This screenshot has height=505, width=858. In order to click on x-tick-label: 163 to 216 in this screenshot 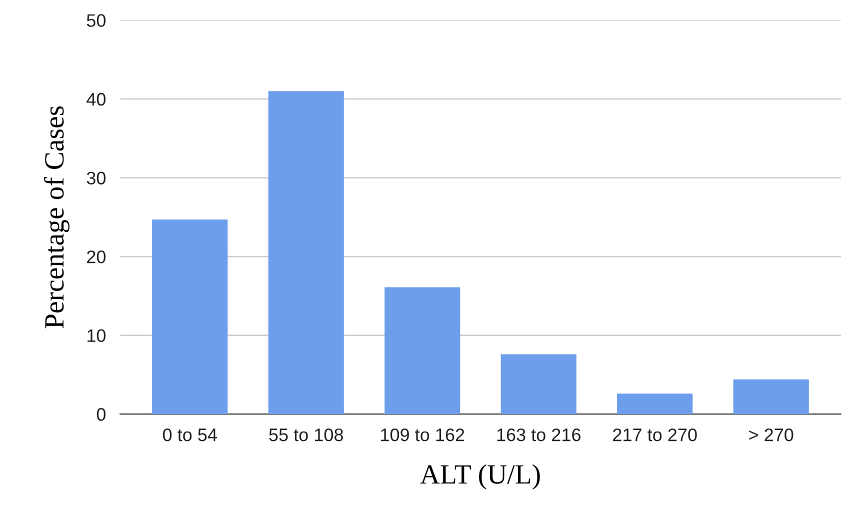, I will do `click(538, 435)`.